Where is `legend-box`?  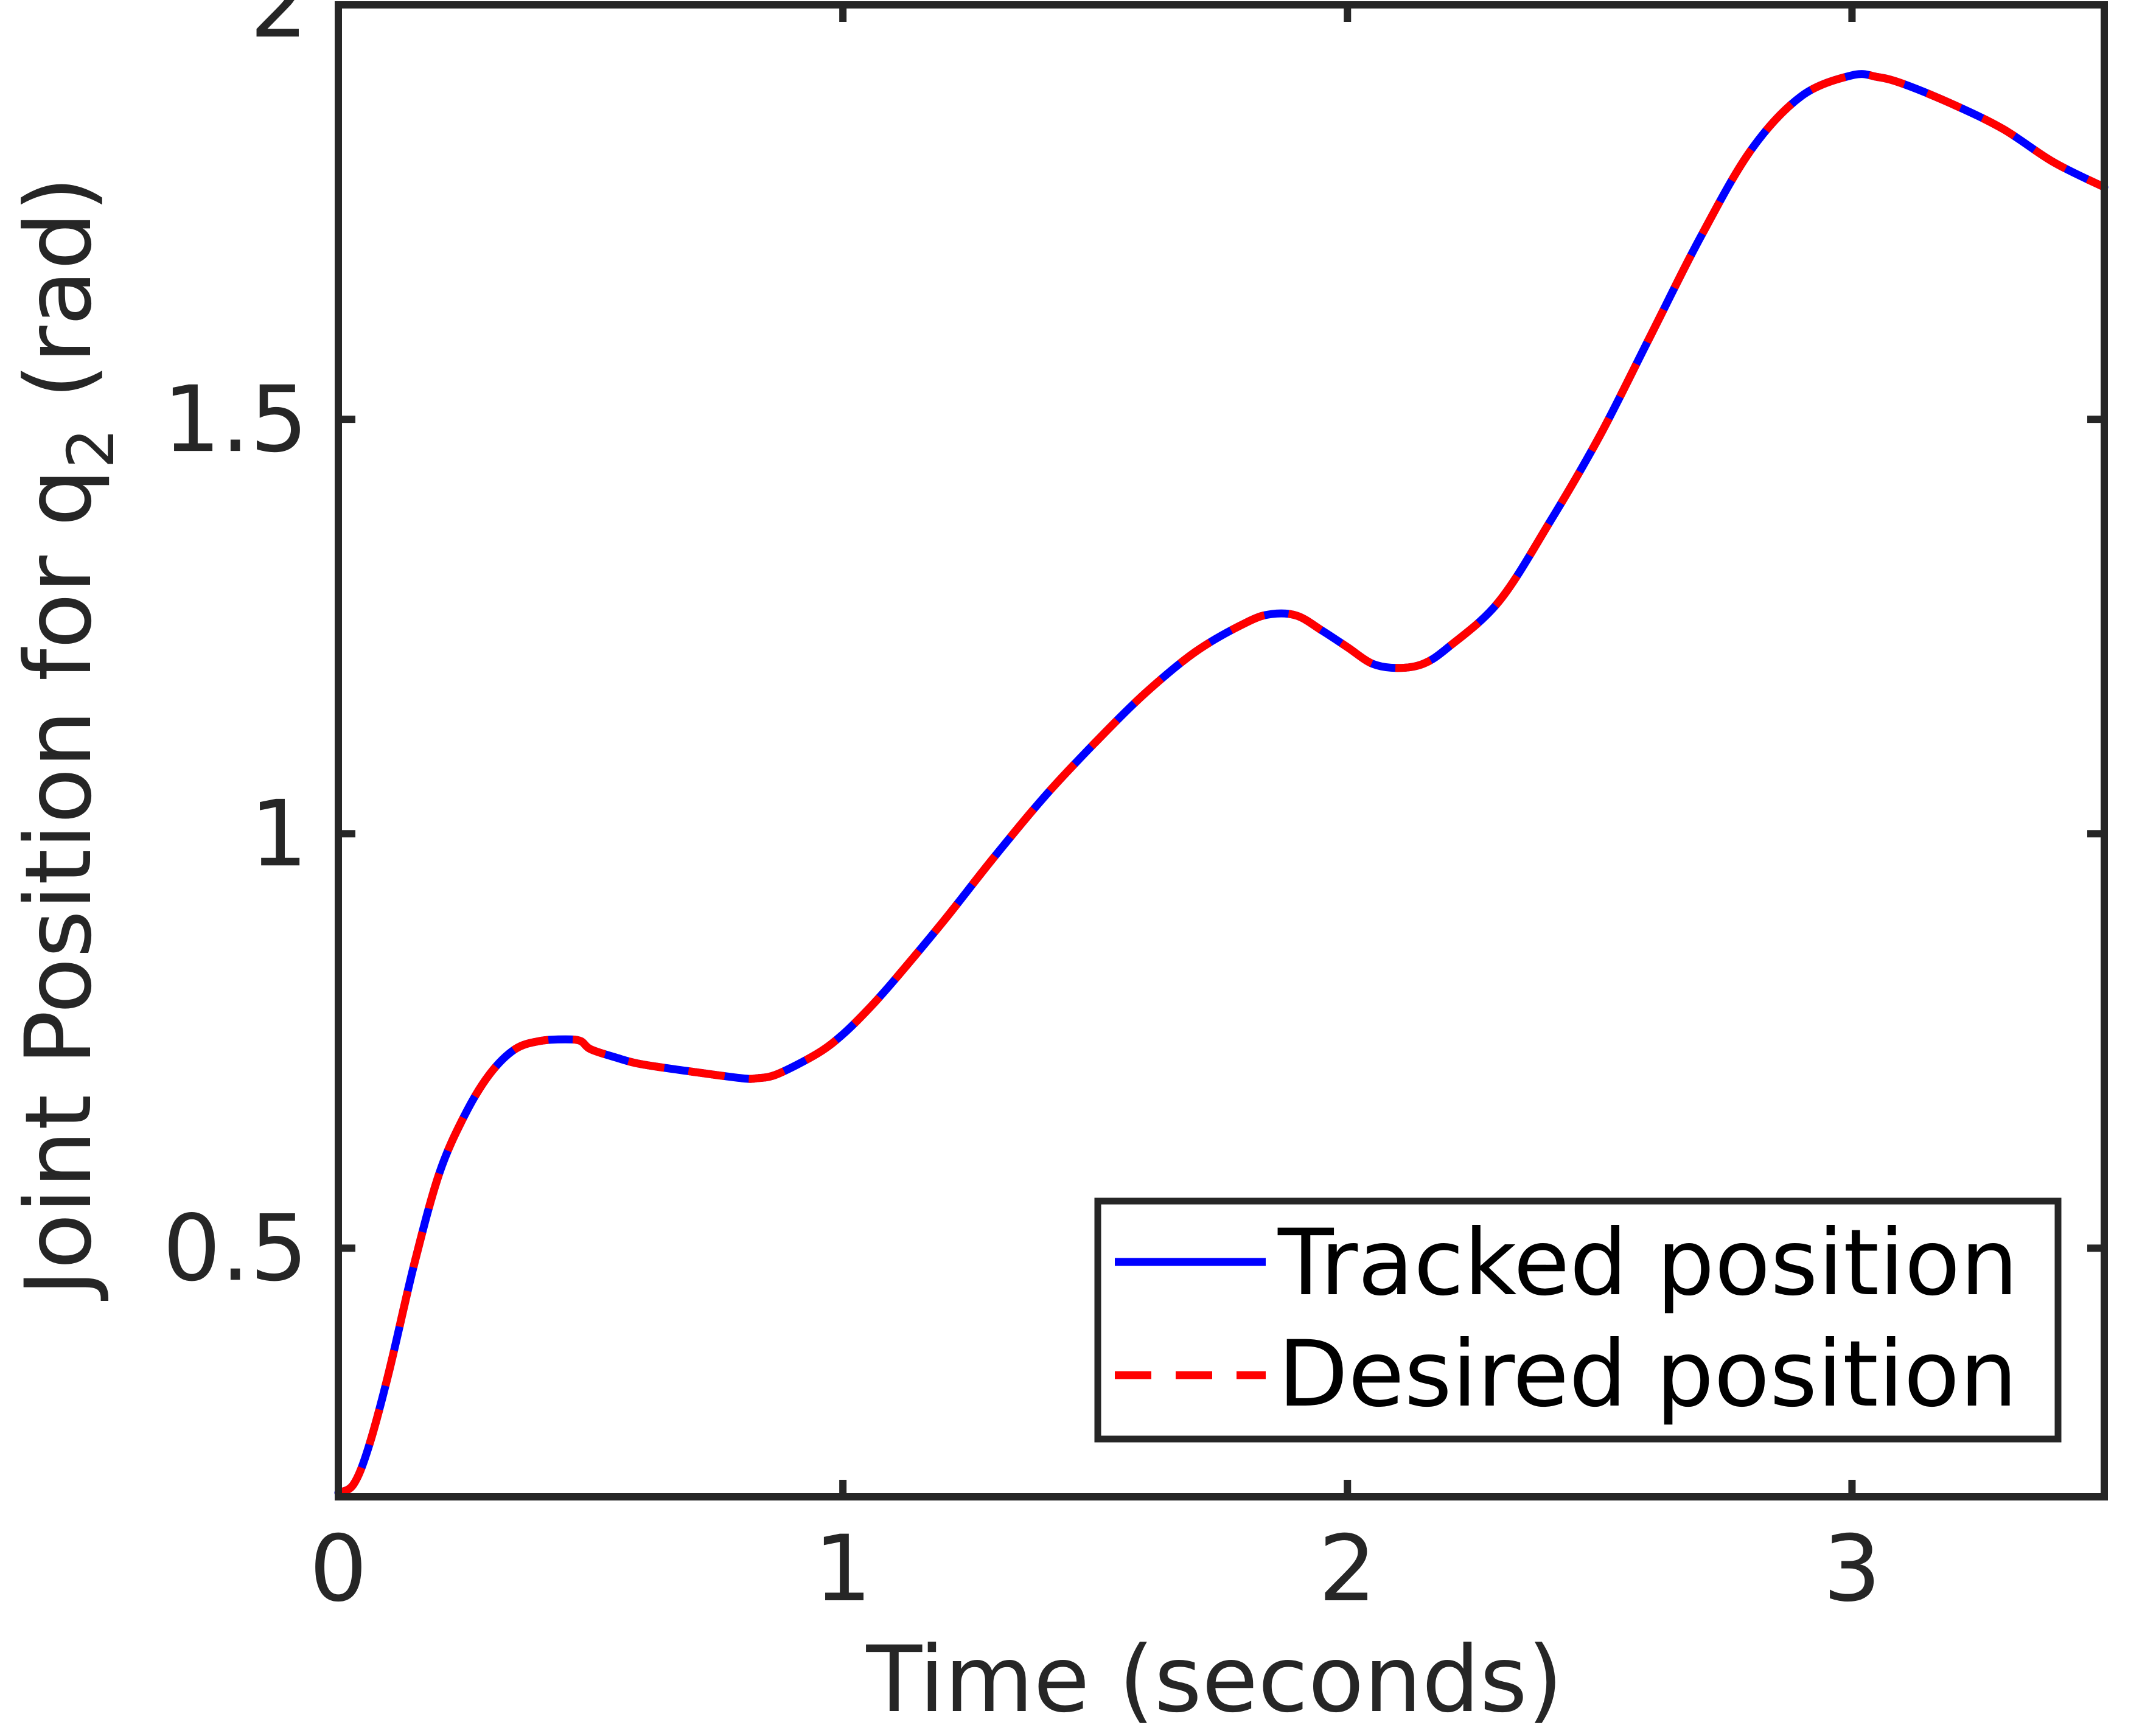 legend-box is located at coordinates (1578, 1320).